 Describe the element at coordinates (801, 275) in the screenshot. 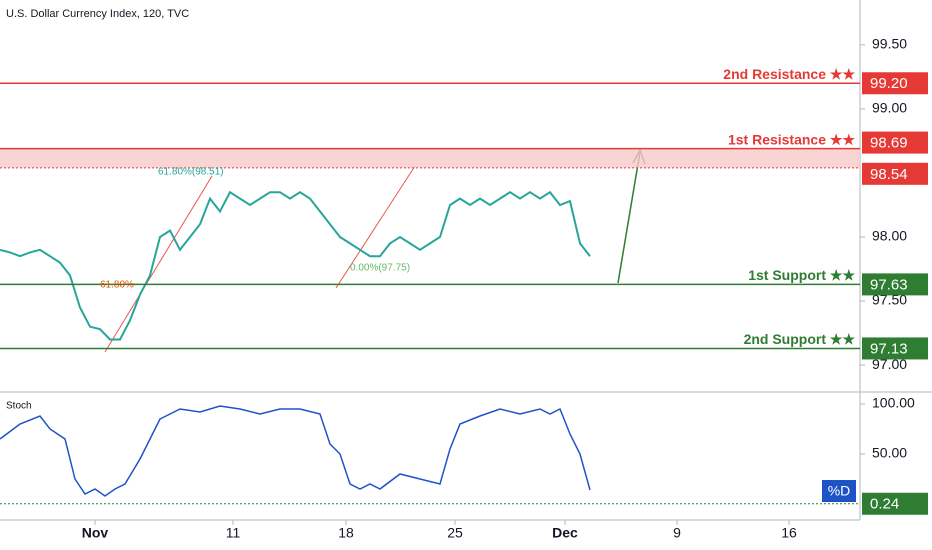

I see `level-name: 1st Support ★★` at that location.